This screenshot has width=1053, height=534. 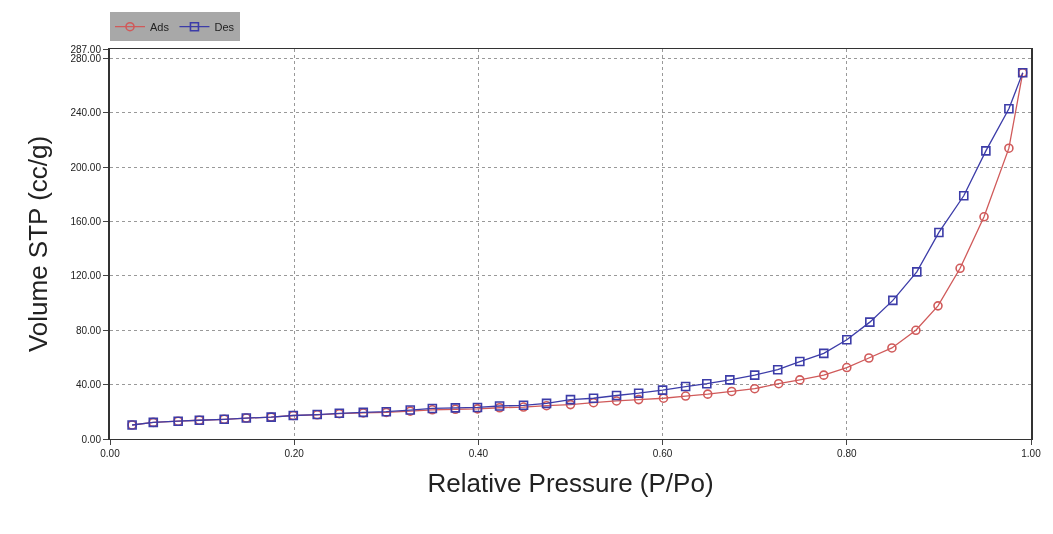 I want to click on y-tick-label: 80.00, so click(x=88, y=330).